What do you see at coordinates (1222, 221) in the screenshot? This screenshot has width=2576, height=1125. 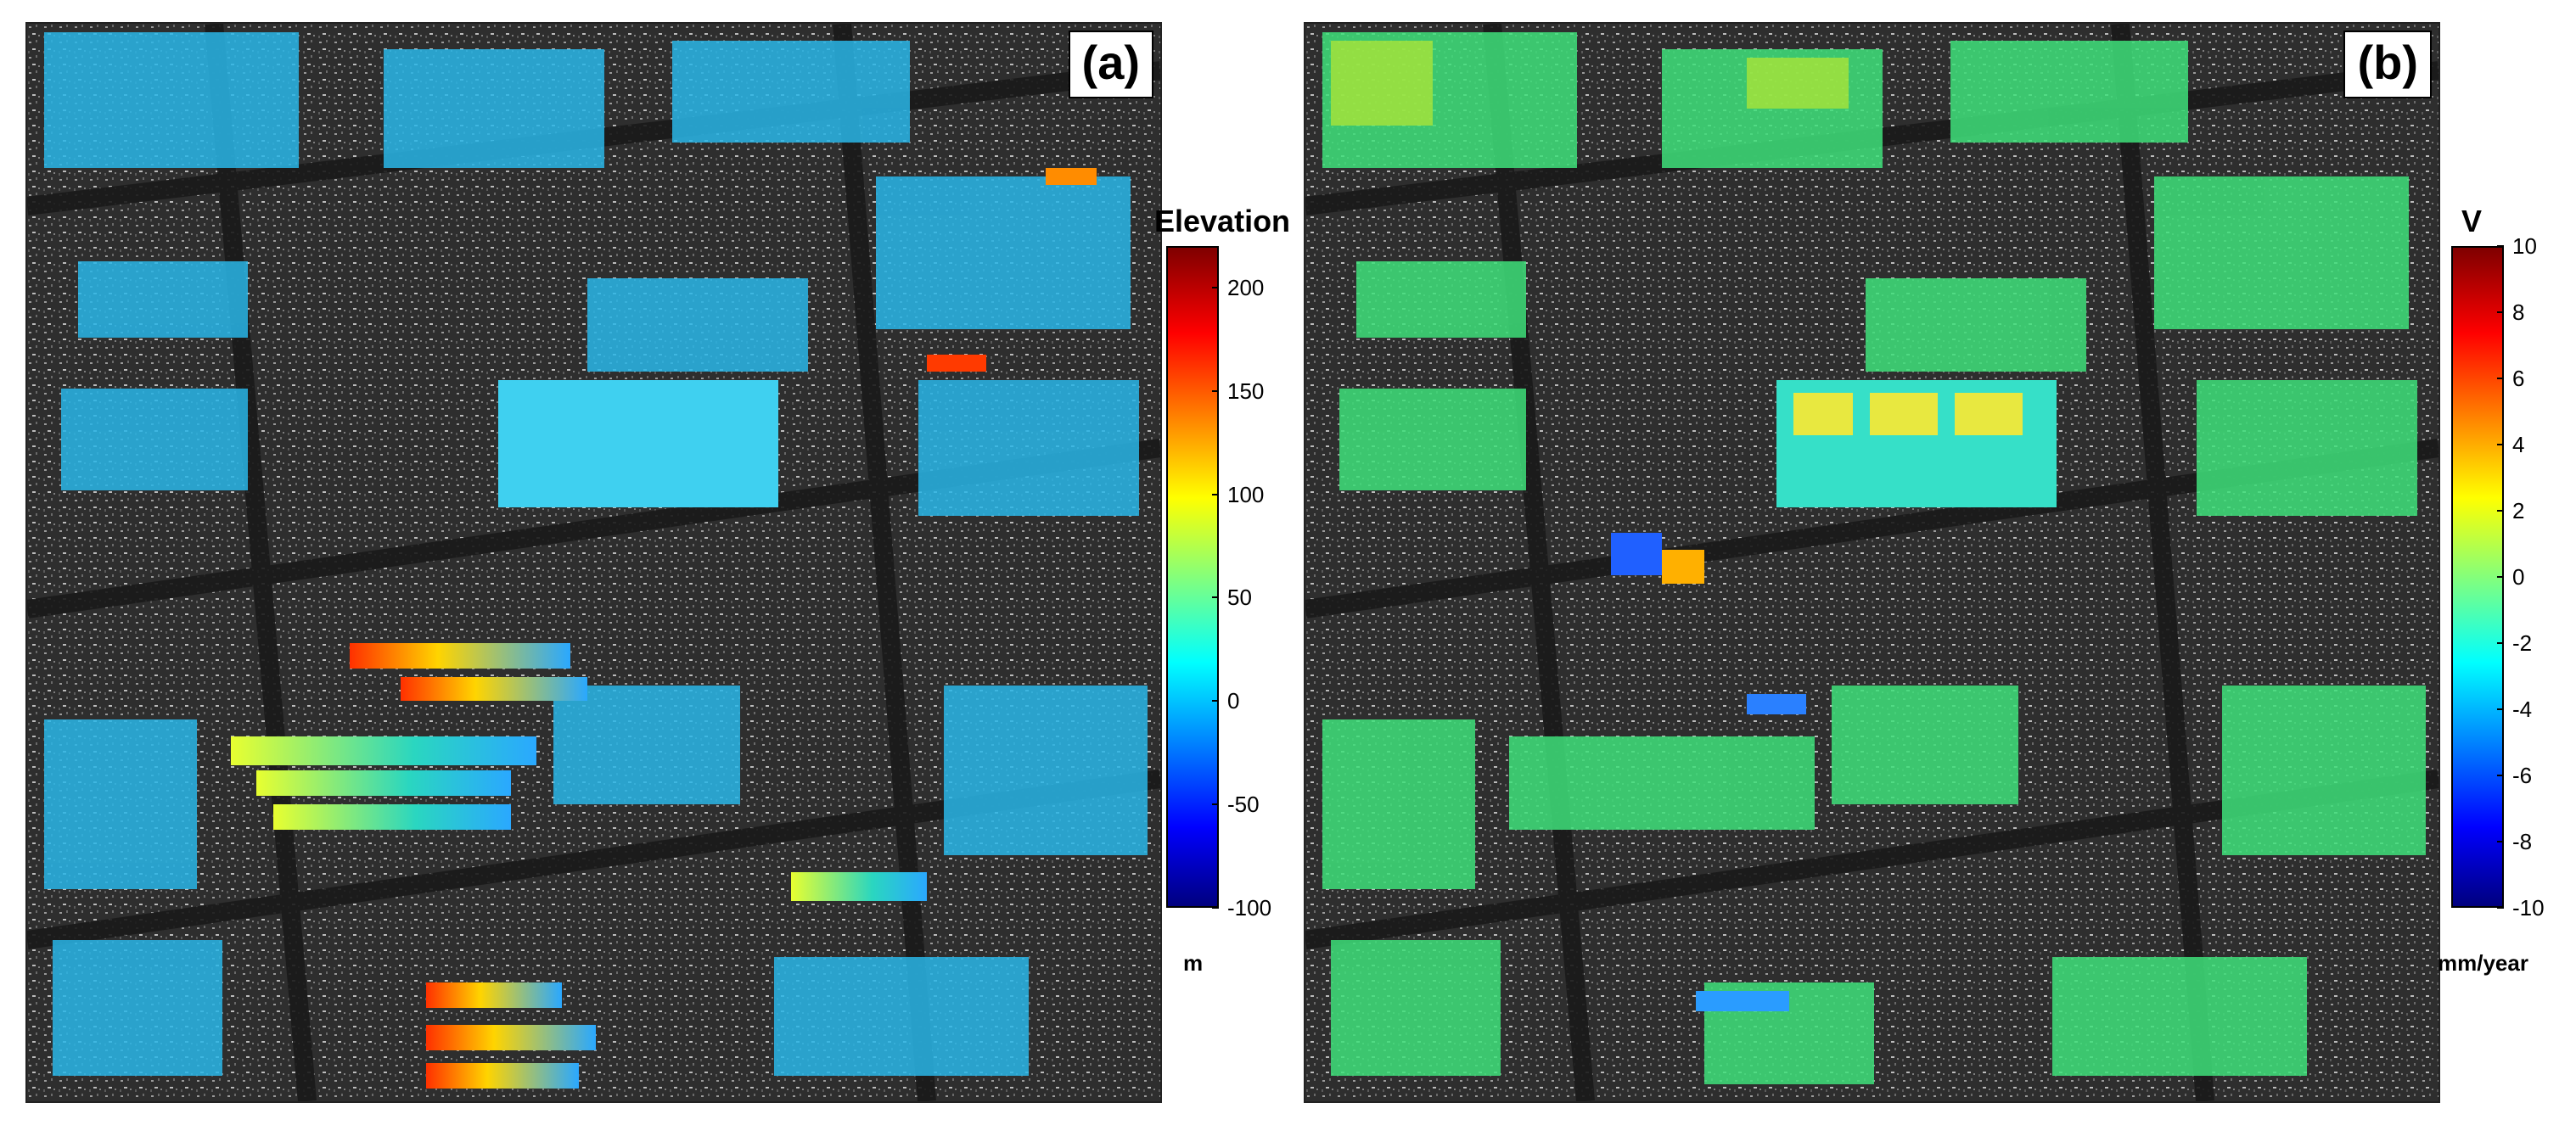 I see `colorbar-title-elevation: Elevation` at bounding box center [1222, 221].